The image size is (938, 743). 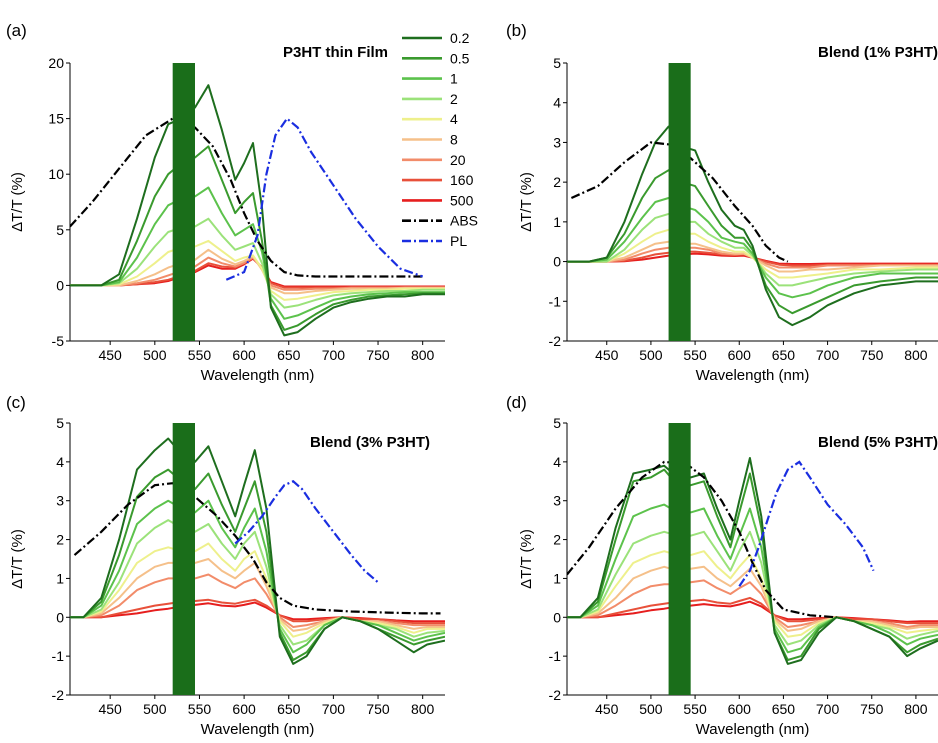 I want to click on legend-label-160: 160, so click(x=462, y=180).